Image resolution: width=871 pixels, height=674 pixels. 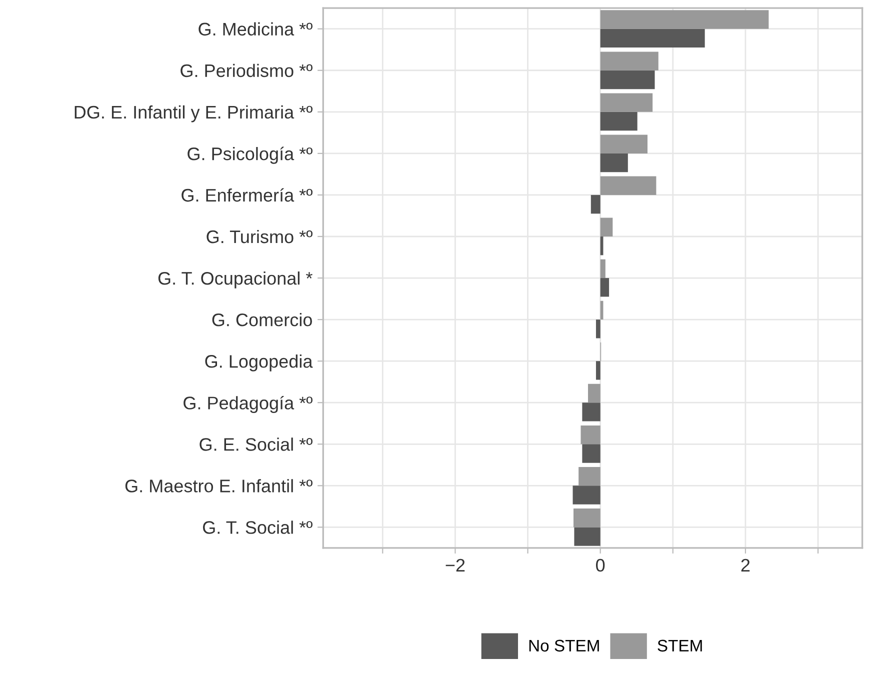 What do you see at coordinates (247, 195) in the screenshot?
I see `y-tick-label: G. Enfermería *º` at bounding box center [247, 195].